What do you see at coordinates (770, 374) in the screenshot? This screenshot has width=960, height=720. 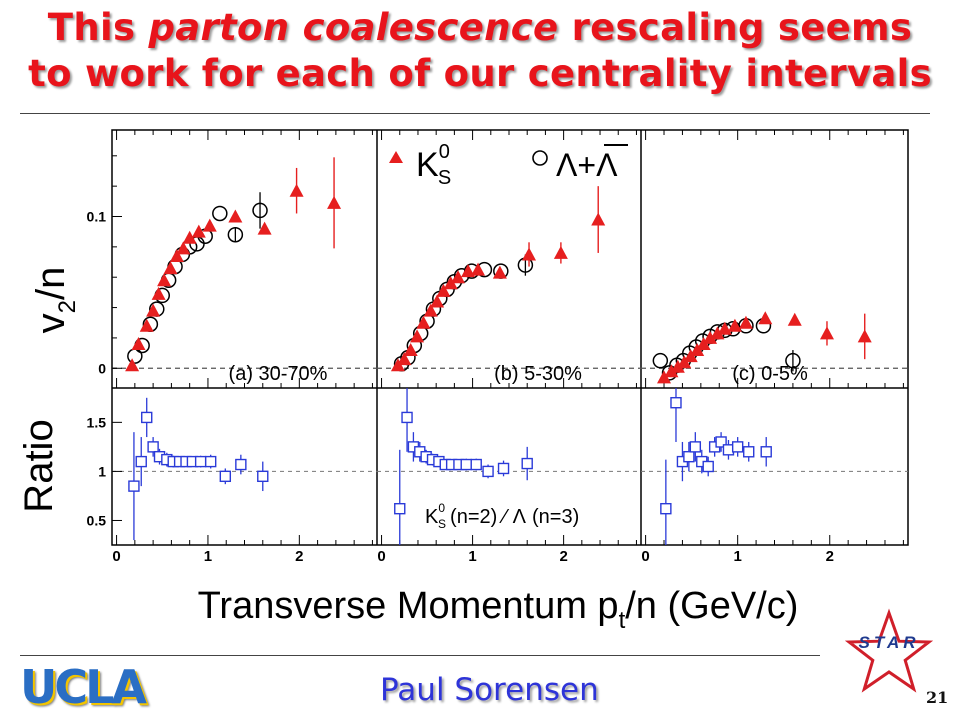 I see `panel-c-label: (c) 0-5%` at bounding box center [770, 374].